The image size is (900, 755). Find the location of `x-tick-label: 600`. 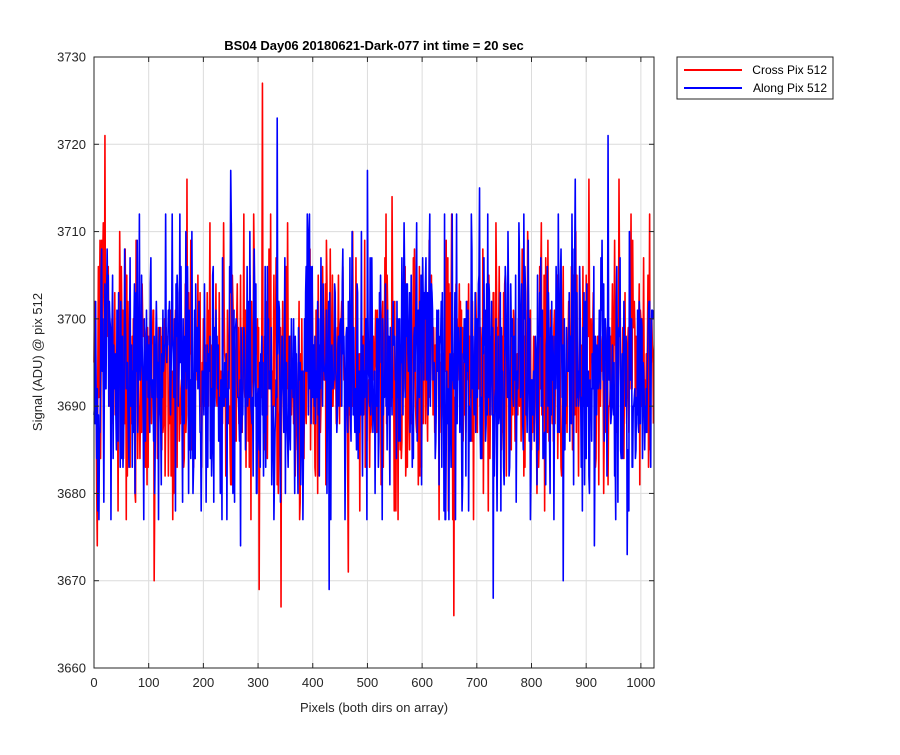

x-tick-label: 600 is located at coordinates (422, 682).